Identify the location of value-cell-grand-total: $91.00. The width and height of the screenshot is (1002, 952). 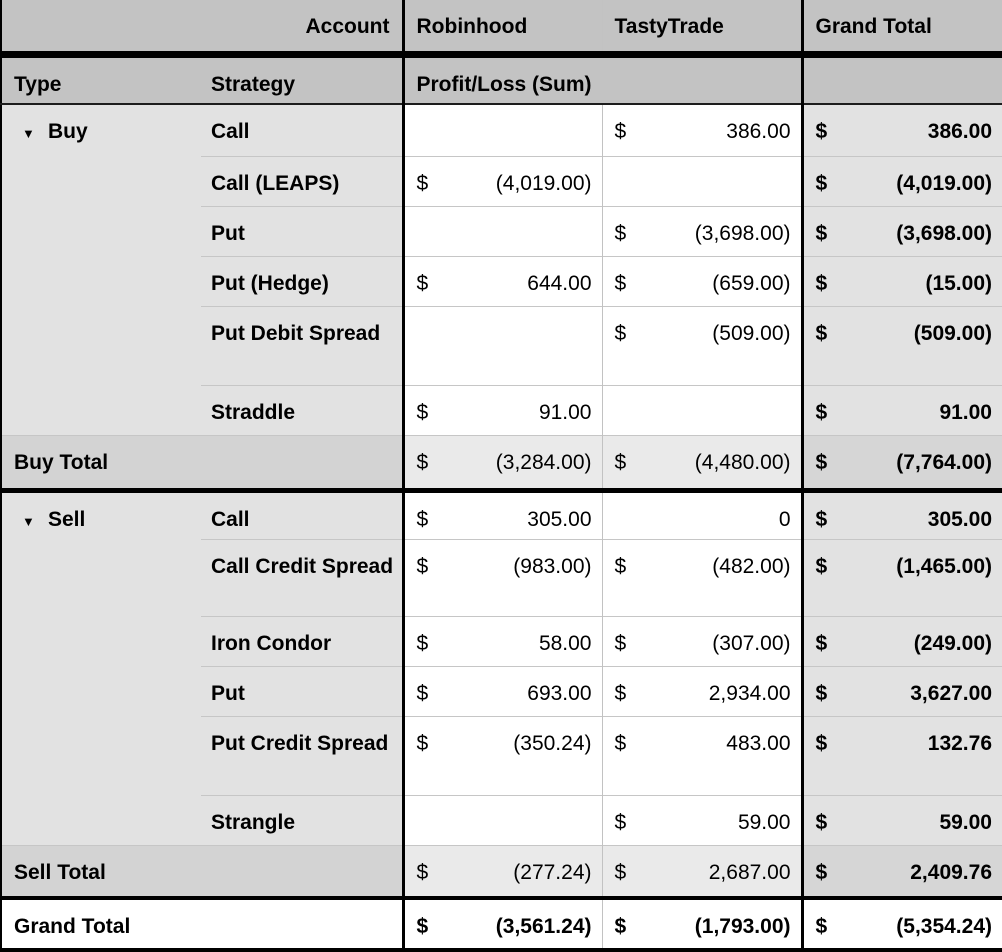
(901, 409).